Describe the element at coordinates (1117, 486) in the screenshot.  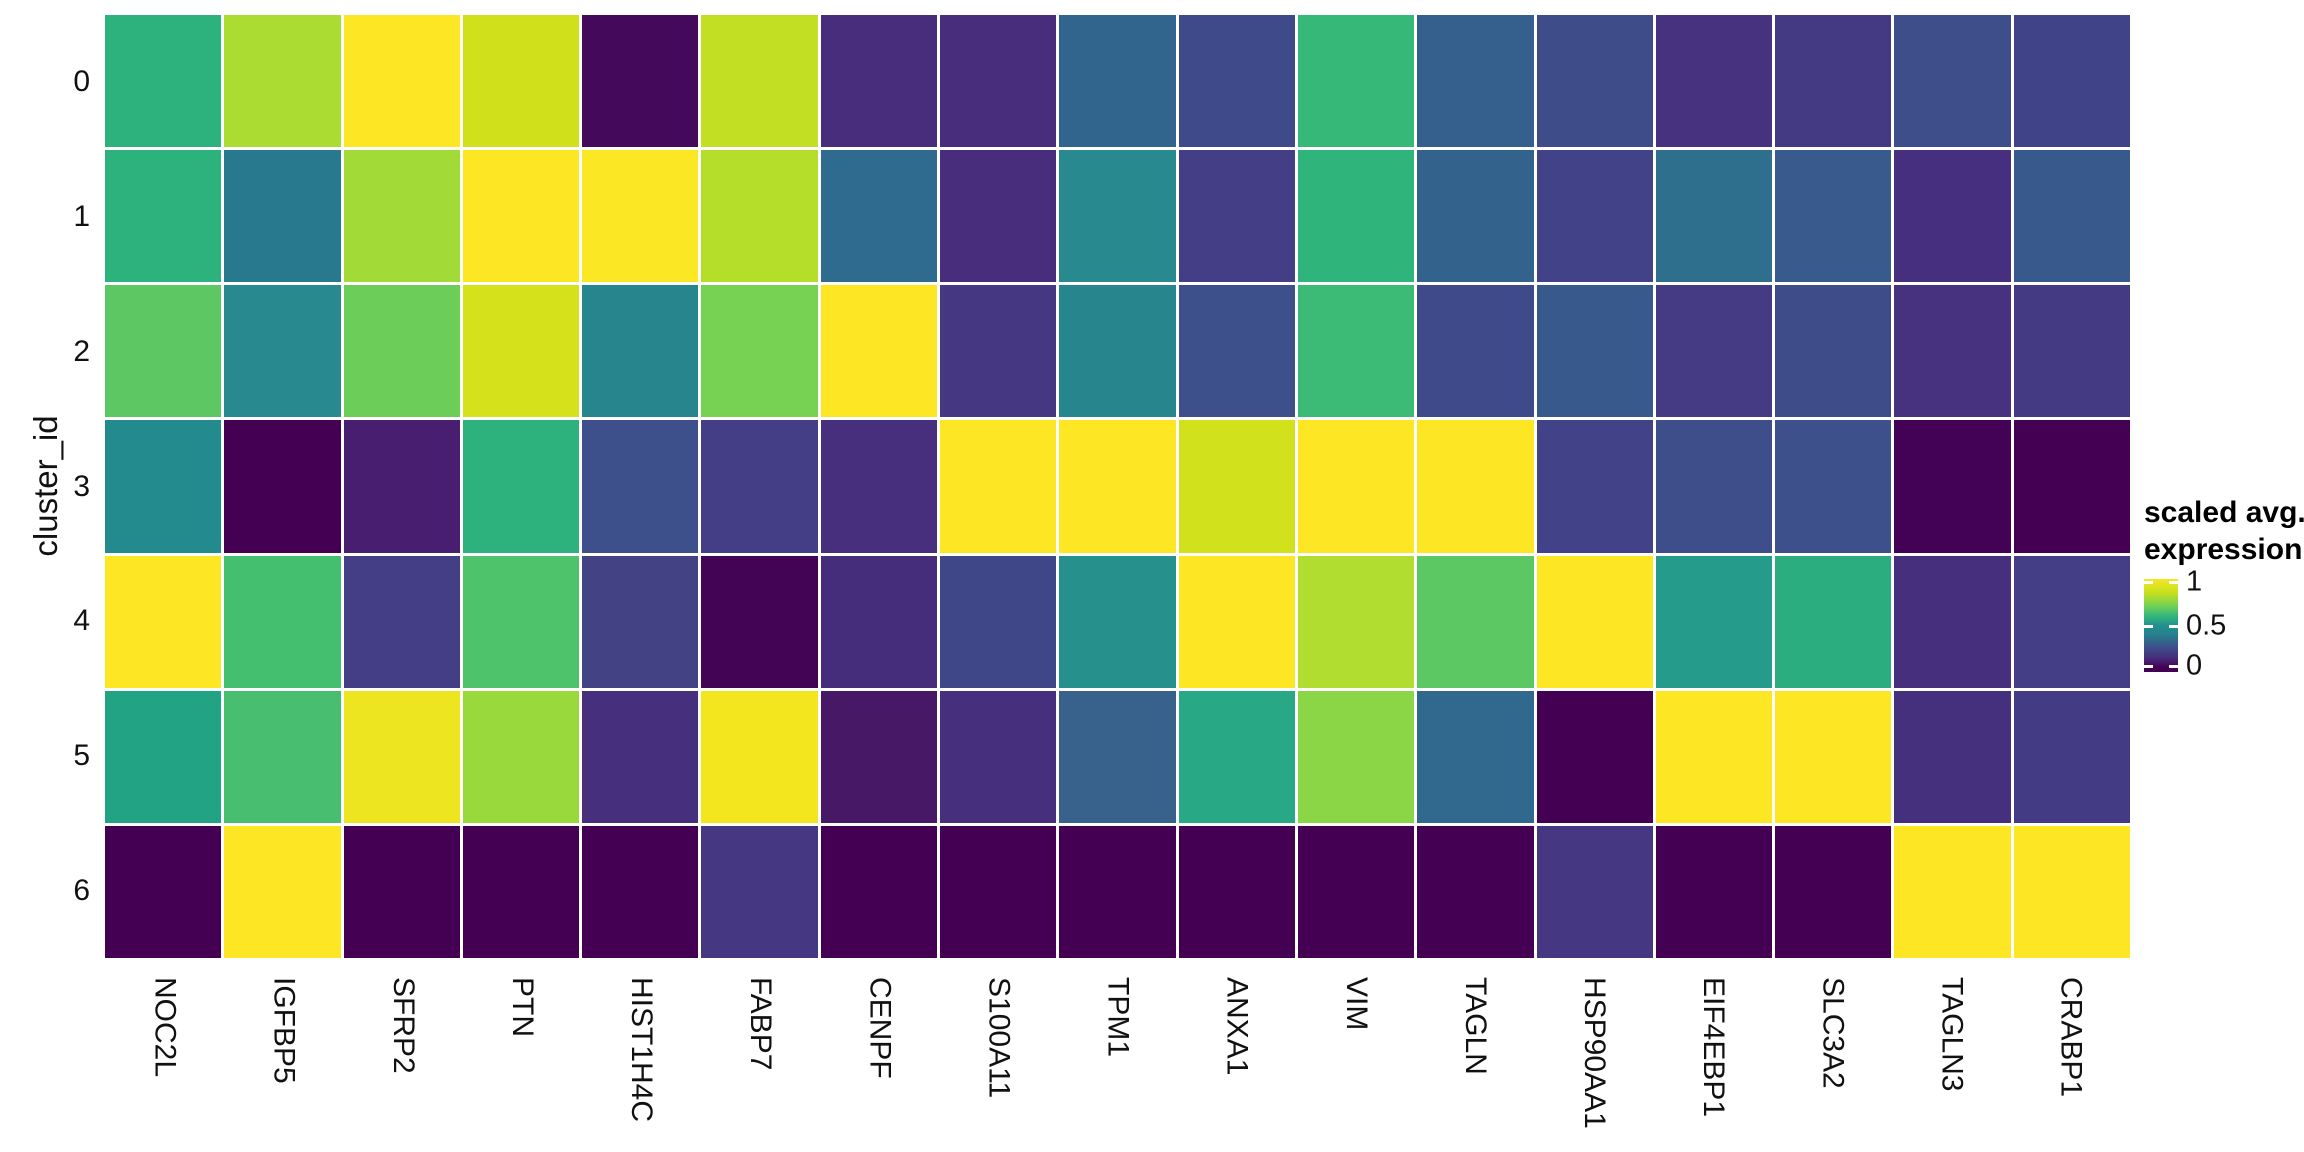
I see `cell-cluster3-TPM1` at that location.